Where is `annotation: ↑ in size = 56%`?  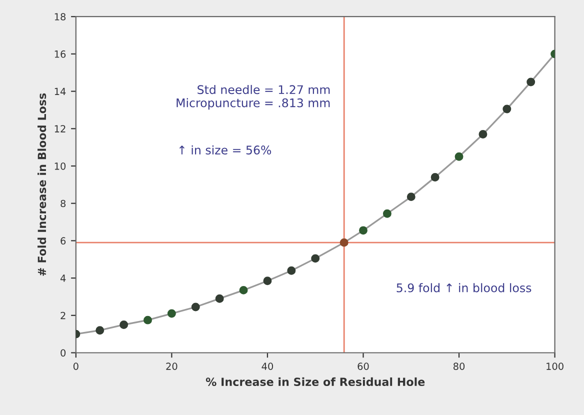 annotation: ↑ in size = 56% is located at coordinates (225, 149).